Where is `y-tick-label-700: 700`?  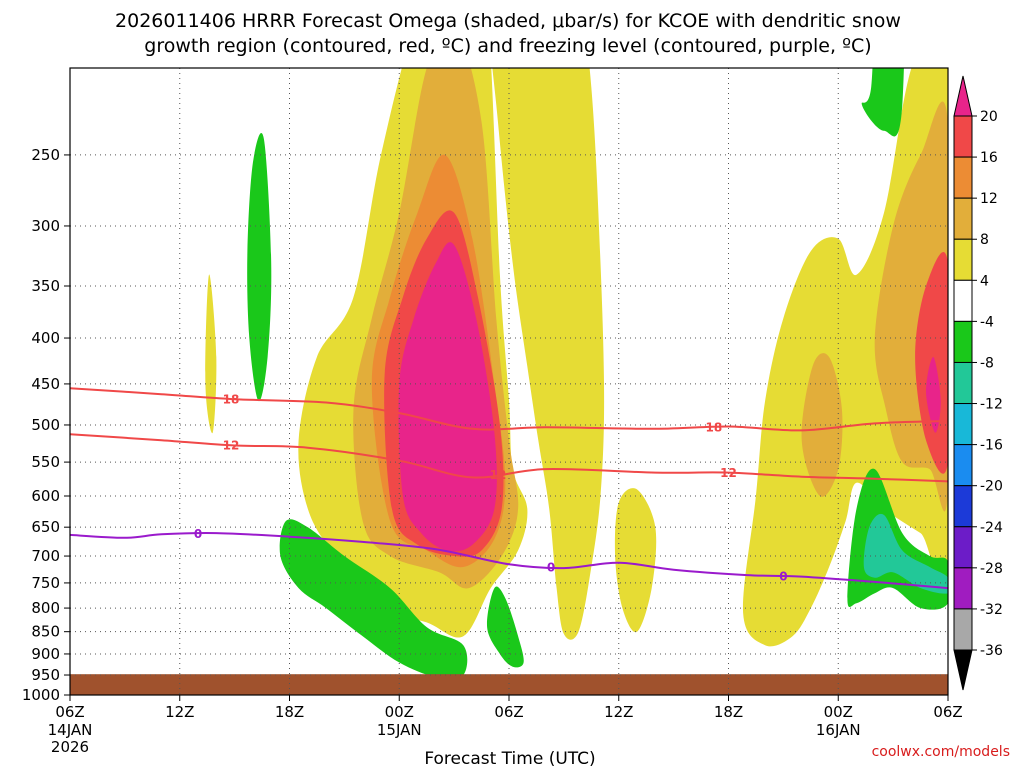 y-tick-label-700: 700 is located at coordinates (45, 556).